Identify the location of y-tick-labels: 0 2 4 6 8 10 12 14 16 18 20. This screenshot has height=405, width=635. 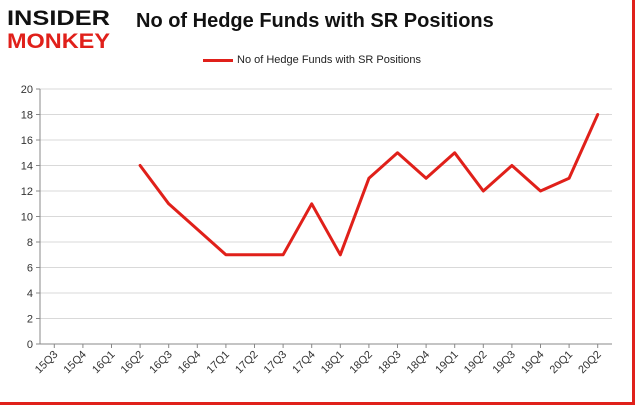
(27, 217).